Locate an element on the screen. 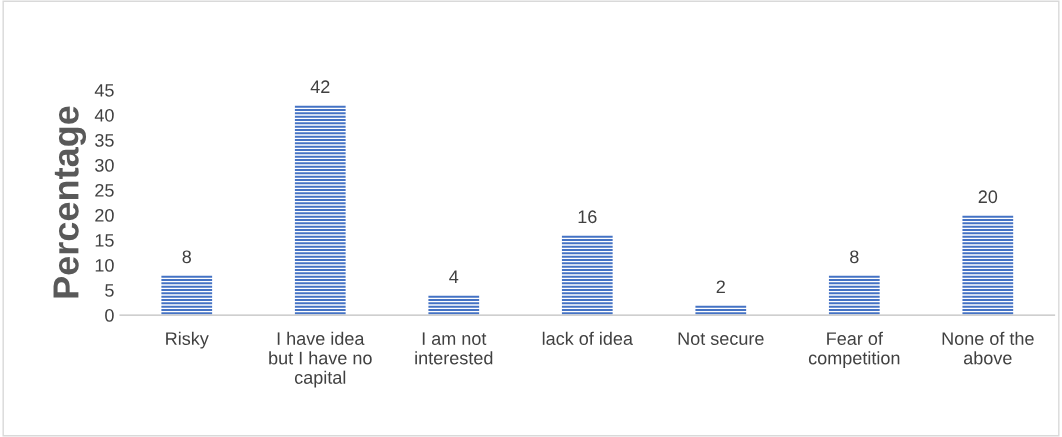  x-tick-label: lack of idea is located at coordinates (587, 338).